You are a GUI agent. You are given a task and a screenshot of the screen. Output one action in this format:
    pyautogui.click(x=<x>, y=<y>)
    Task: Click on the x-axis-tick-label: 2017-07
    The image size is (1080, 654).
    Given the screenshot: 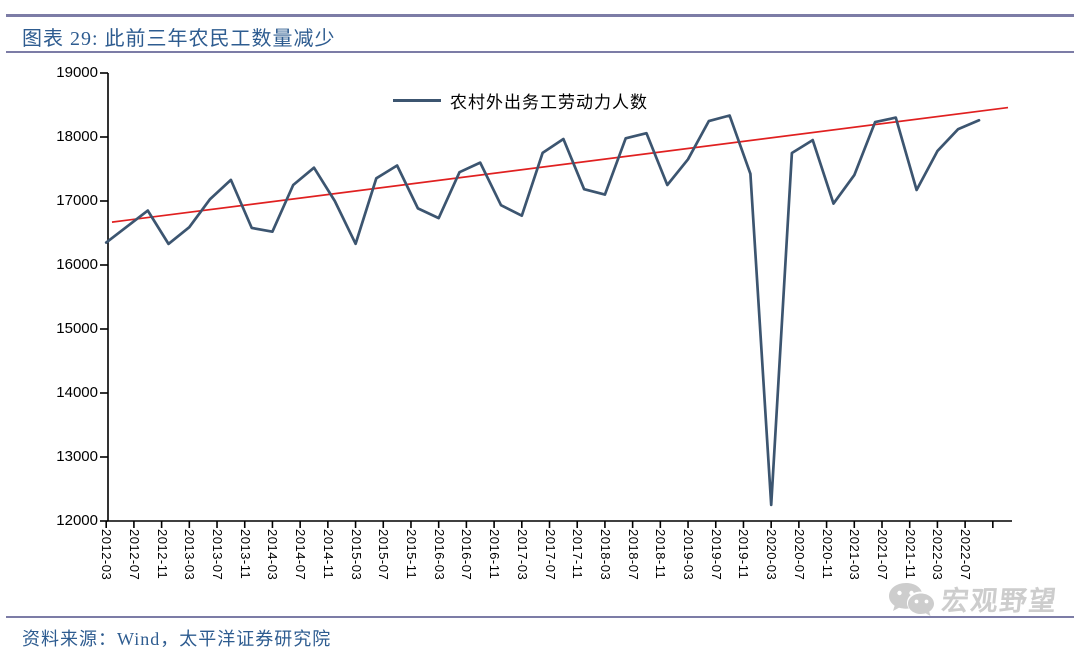 What is the action you would take?
    pyautogui.click(x=550, y=555)
    